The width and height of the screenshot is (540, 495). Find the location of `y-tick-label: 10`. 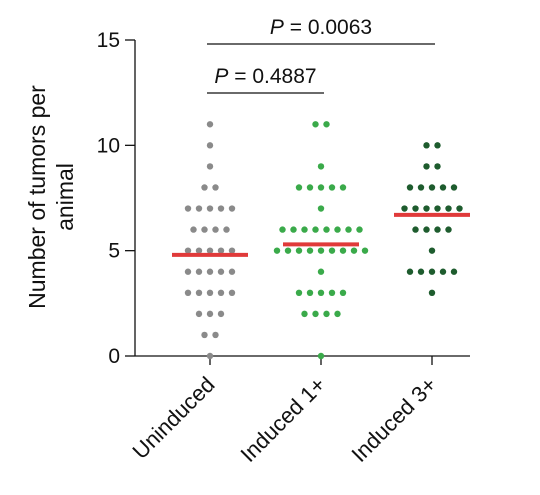

y-tick-label: 10 is located at coordinates (108, 145).